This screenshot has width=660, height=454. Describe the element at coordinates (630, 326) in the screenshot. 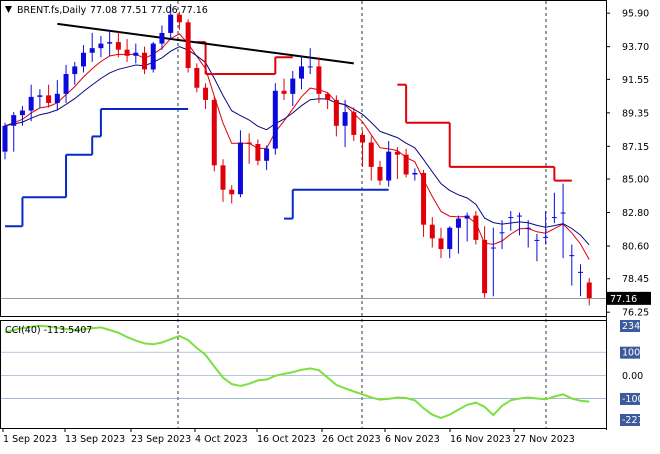

I see `cci-tick-box` at that location.